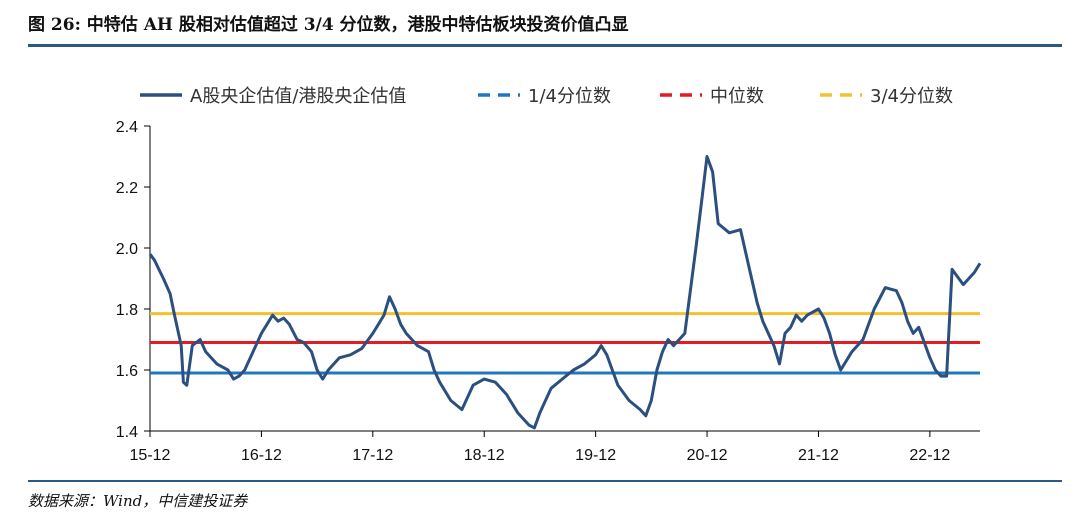  Describe the element at coordinates (127, 310) in the screenshot. I see `y-tick-label-2: 1.8` at that location.